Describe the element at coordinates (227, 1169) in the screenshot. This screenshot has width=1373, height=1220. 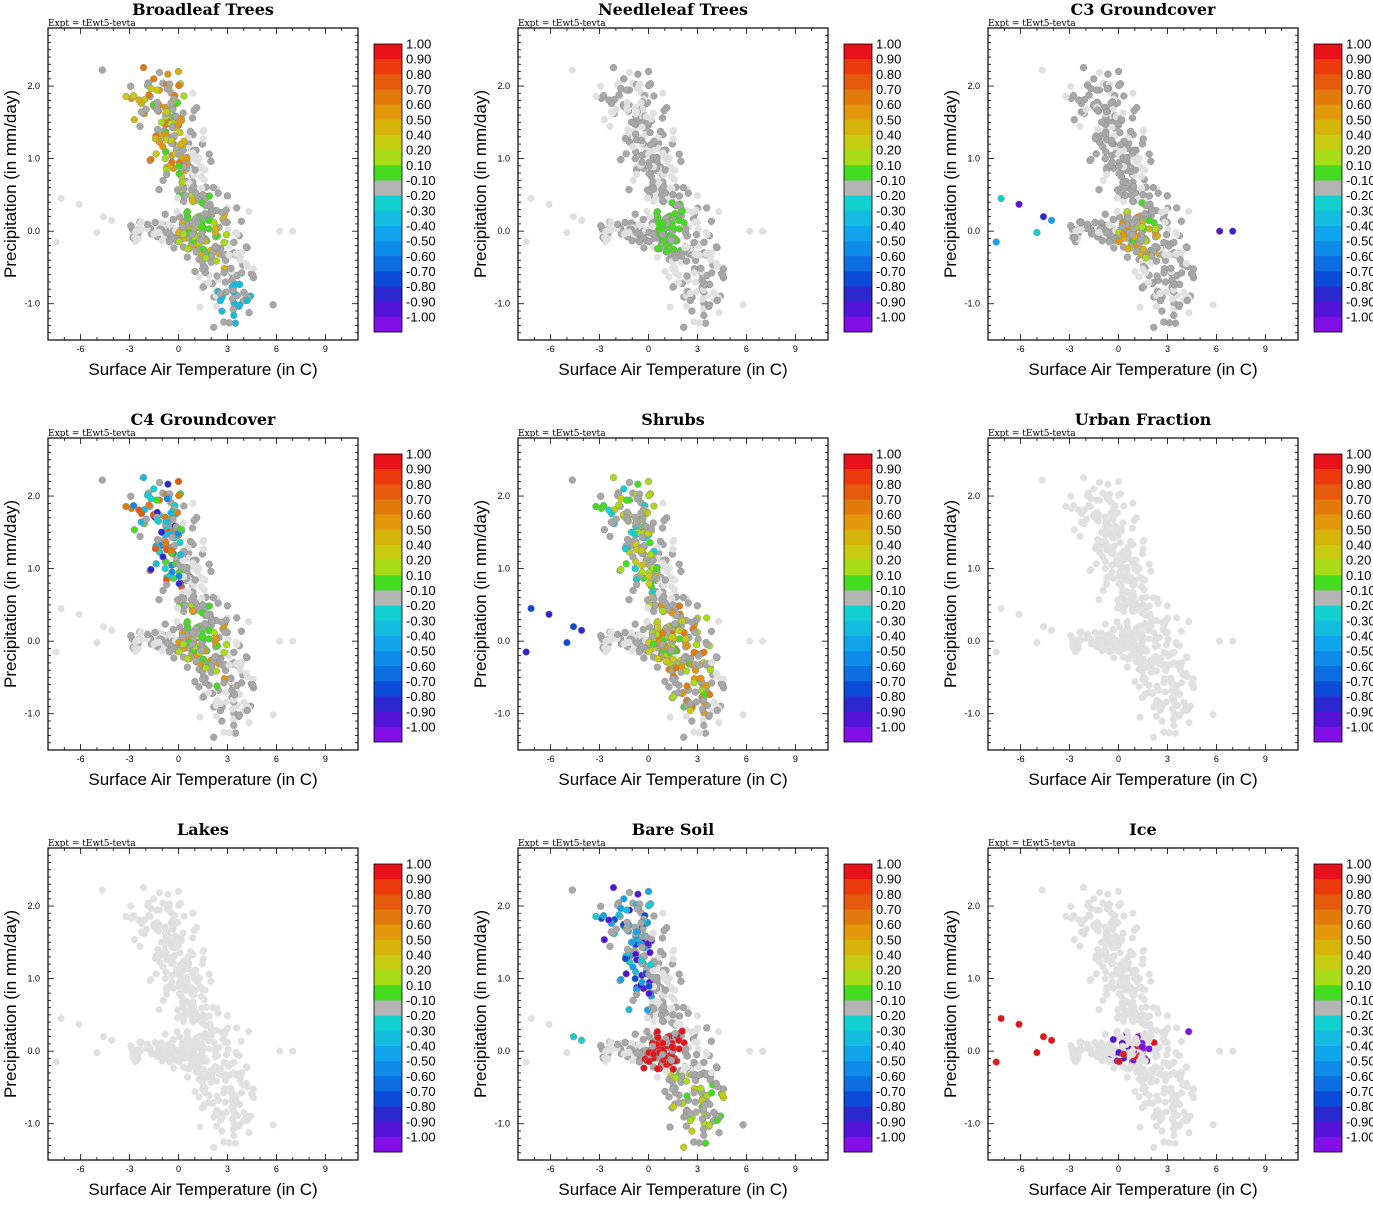
I see `x-tick-label: 3` at that location.